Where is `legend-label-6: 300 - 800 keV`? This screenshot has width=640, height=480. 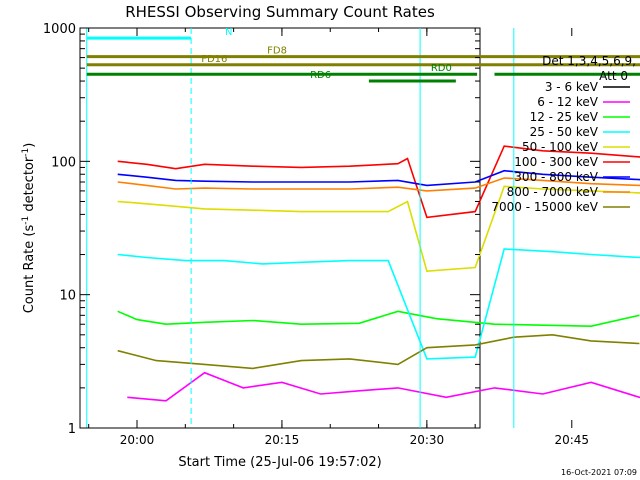
legend-label-6: 300 - 800 keV is located at coordinates (556, 177).